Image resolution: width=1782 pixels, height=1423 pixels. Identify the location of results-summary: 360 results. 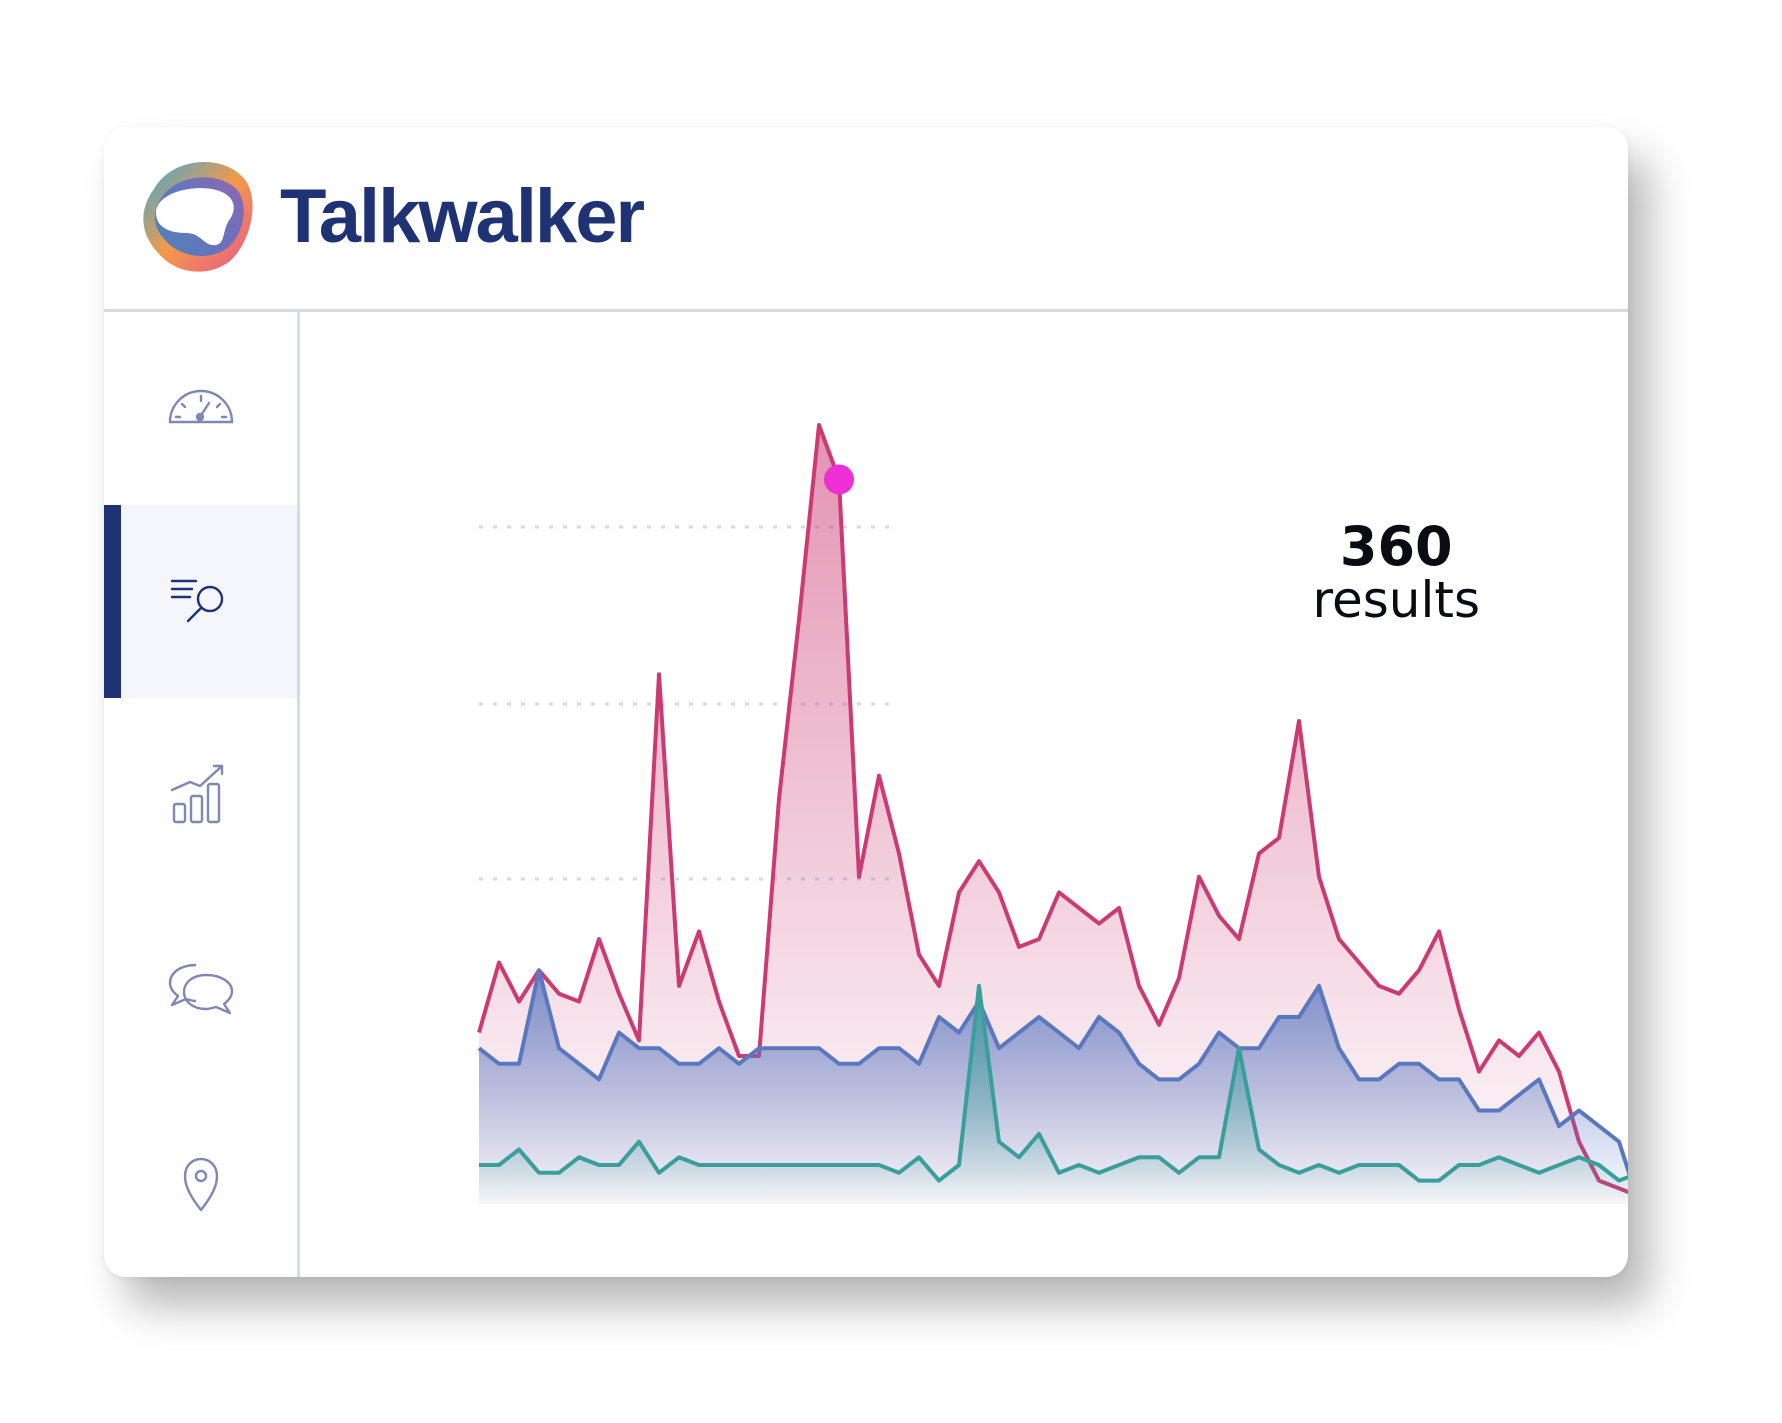
(1396, 572).